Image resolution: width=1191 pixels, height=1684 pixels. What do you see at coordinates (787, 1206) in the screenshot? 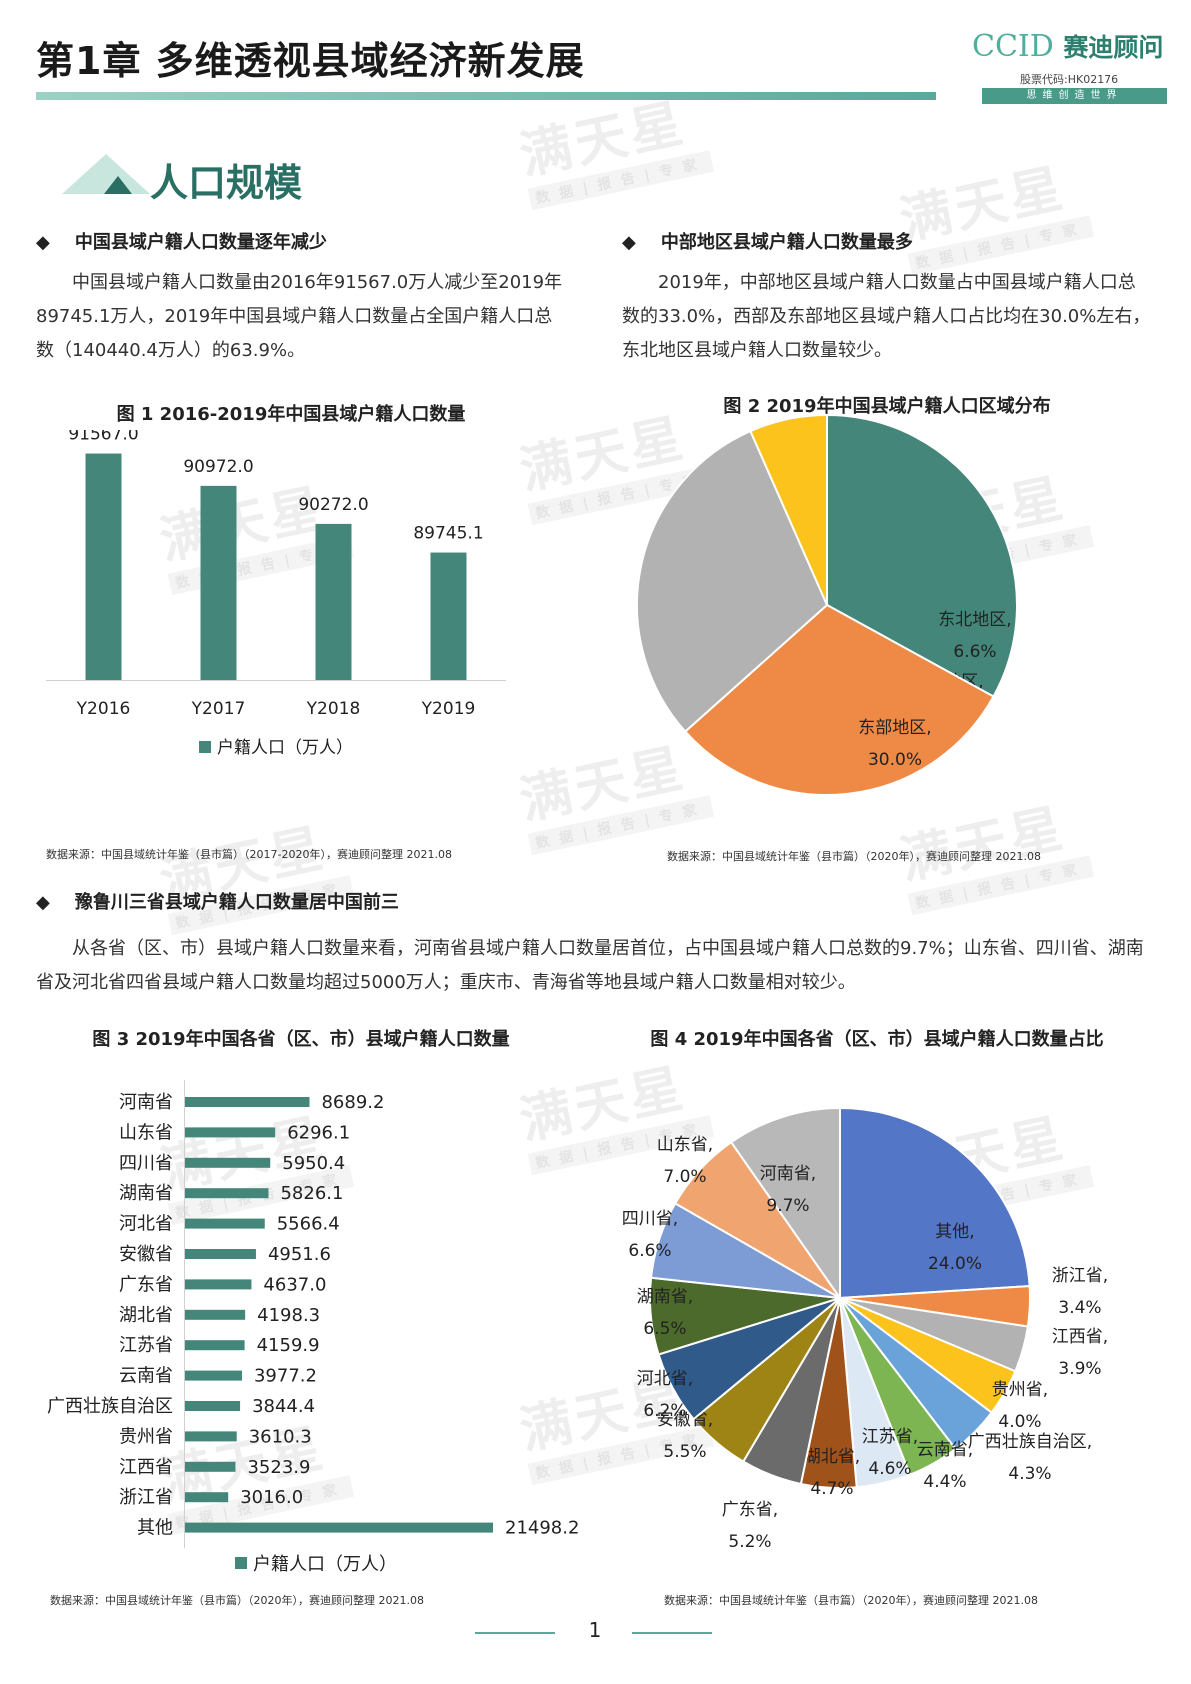
I see `slice-value-label: 9.7%` at bounding box center [787, 1206].